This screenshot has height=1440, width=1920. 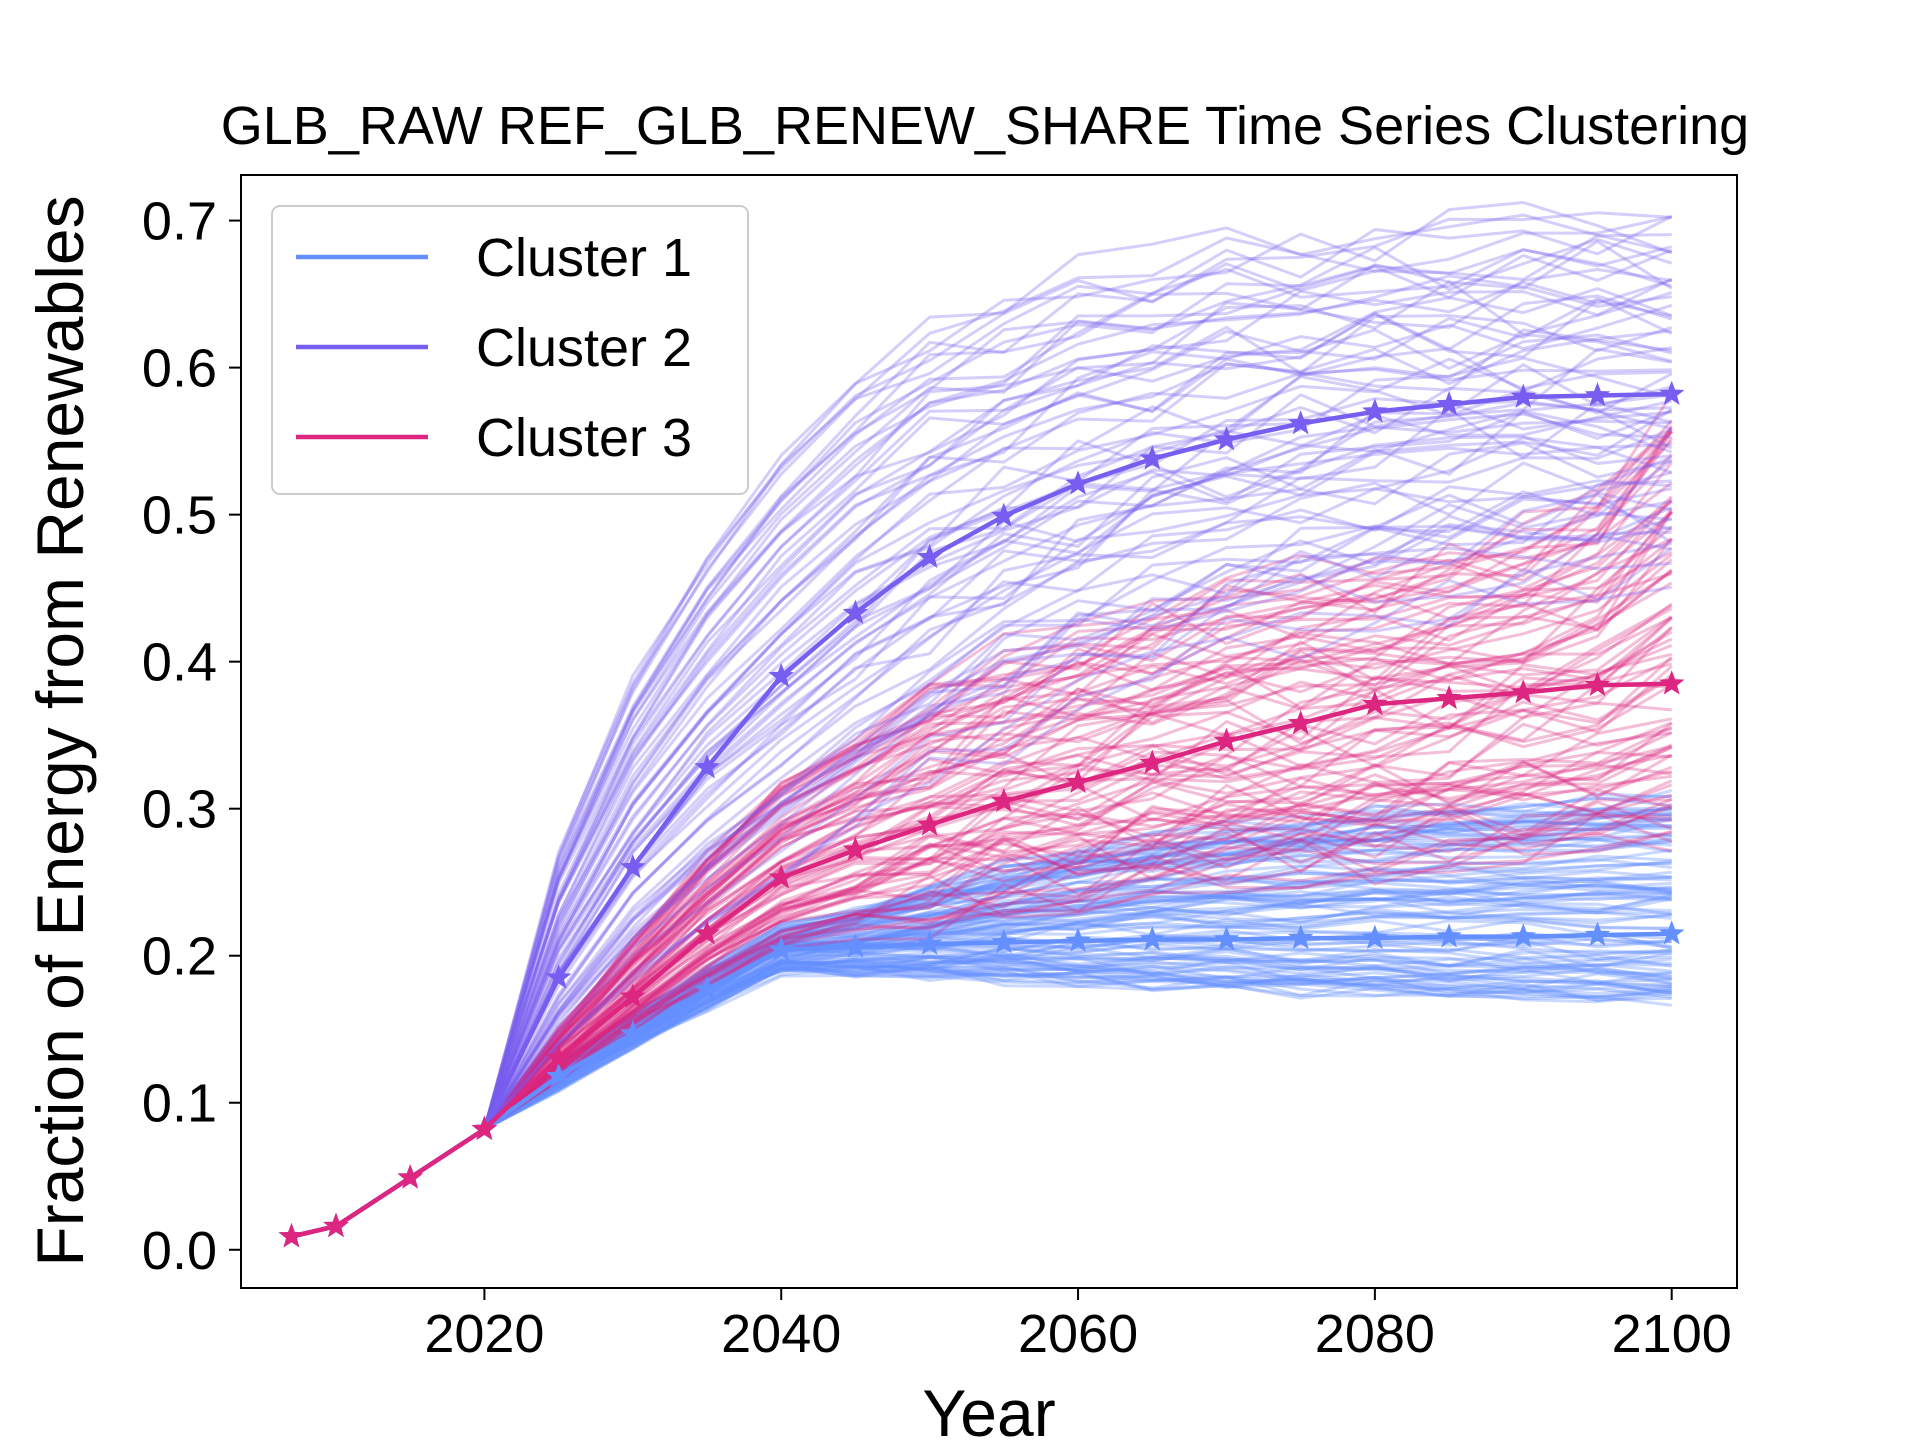 What do you see at coordinates (179, 1251) in the screenshot?
I see `y-tick-label: 0.0` at bounding box center [179, 1251].